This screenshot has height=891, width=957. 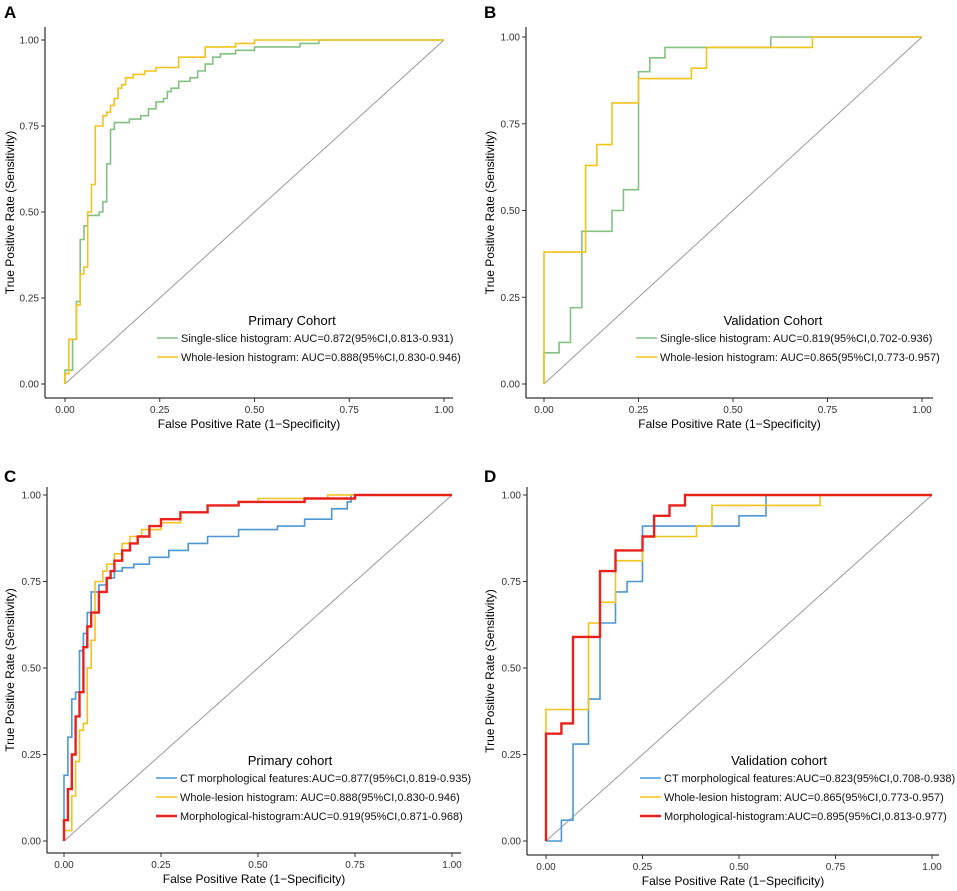 I want to click on legend-title: Validation cohort, so click(x=779, y=760).